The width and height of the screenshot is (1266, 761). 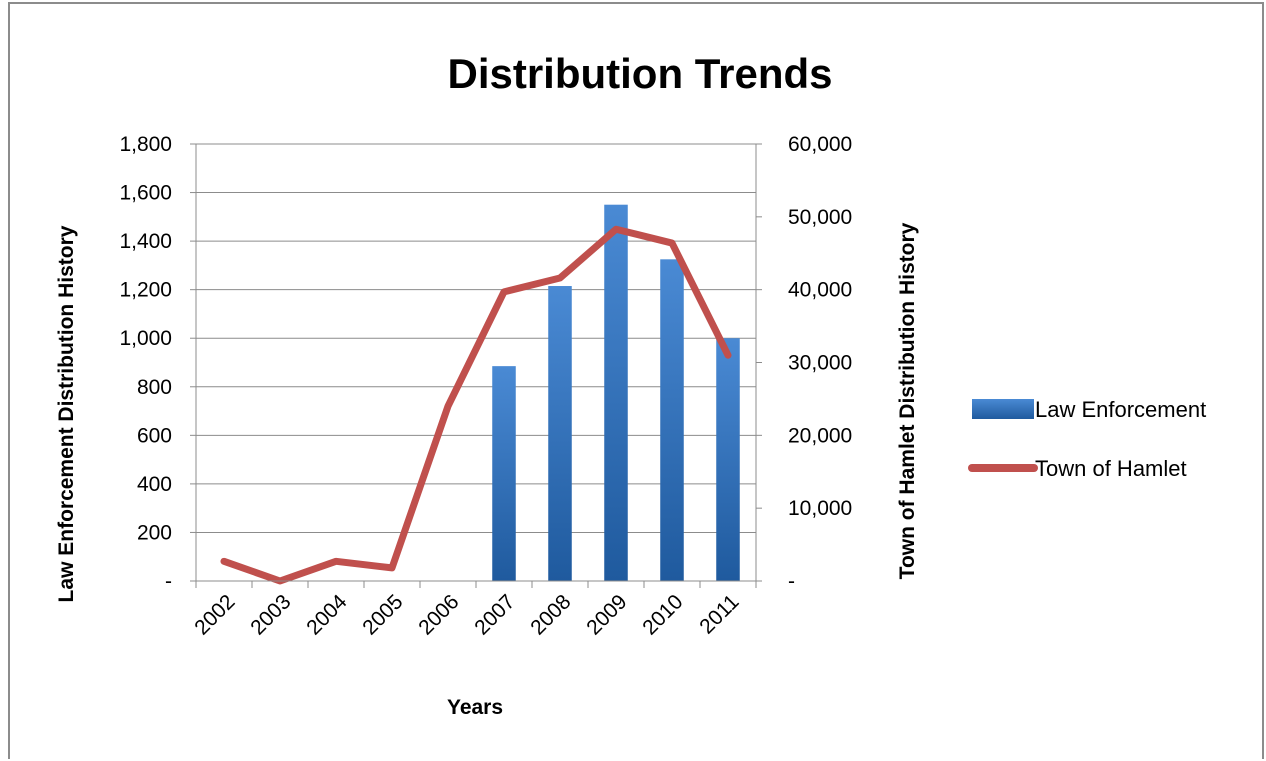 I want to click on y2-tick-label: -, so click(x=791, y=581).